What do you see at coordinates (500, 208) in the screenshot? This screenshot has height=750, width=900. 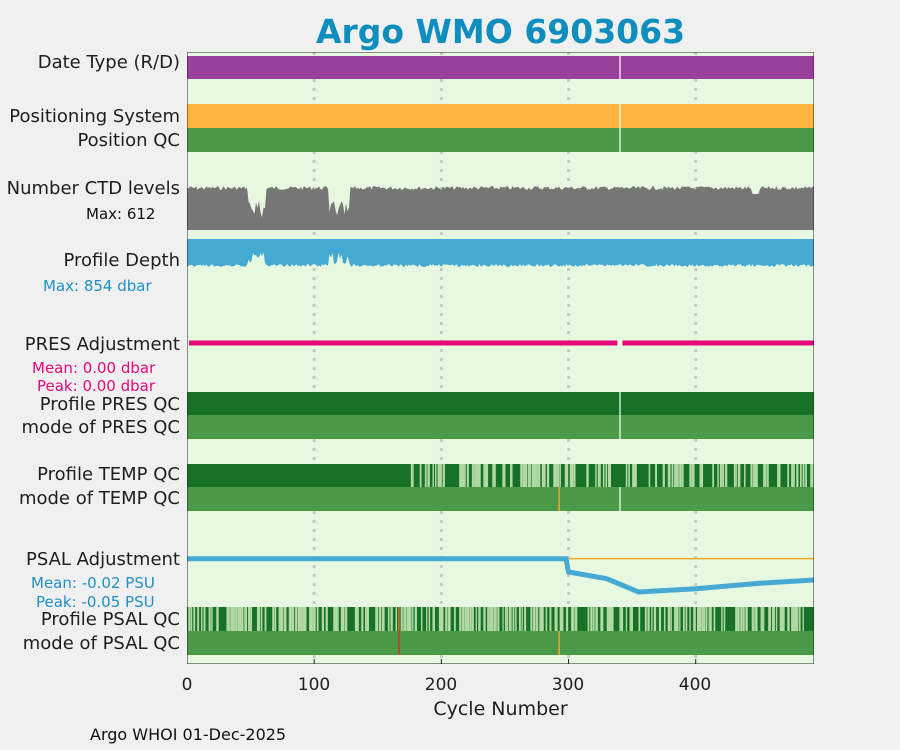 I see `ctd-levels-area` at bounding box center [500, 208].